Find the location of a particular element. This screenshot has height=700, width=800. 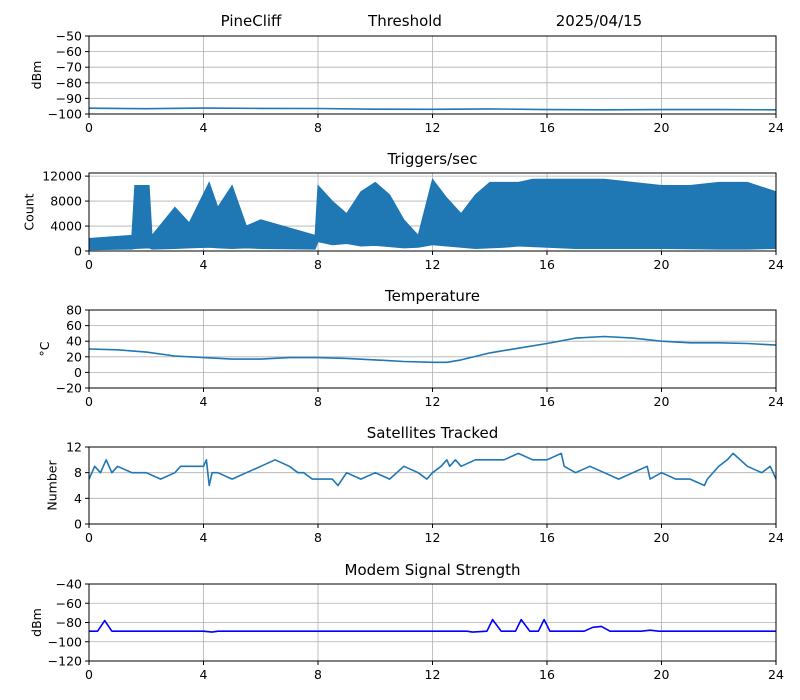

mode-label: Threshold is located at coordinates (404, 21).